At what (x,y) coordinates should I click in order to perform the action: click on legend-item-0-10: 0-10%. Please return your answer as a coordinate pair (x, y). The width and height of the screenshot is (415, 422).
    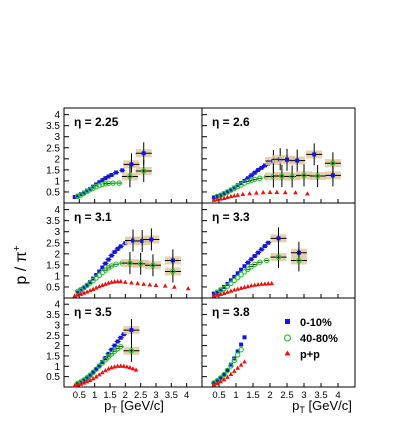
    Looking at the image, I should click on (308, 323).